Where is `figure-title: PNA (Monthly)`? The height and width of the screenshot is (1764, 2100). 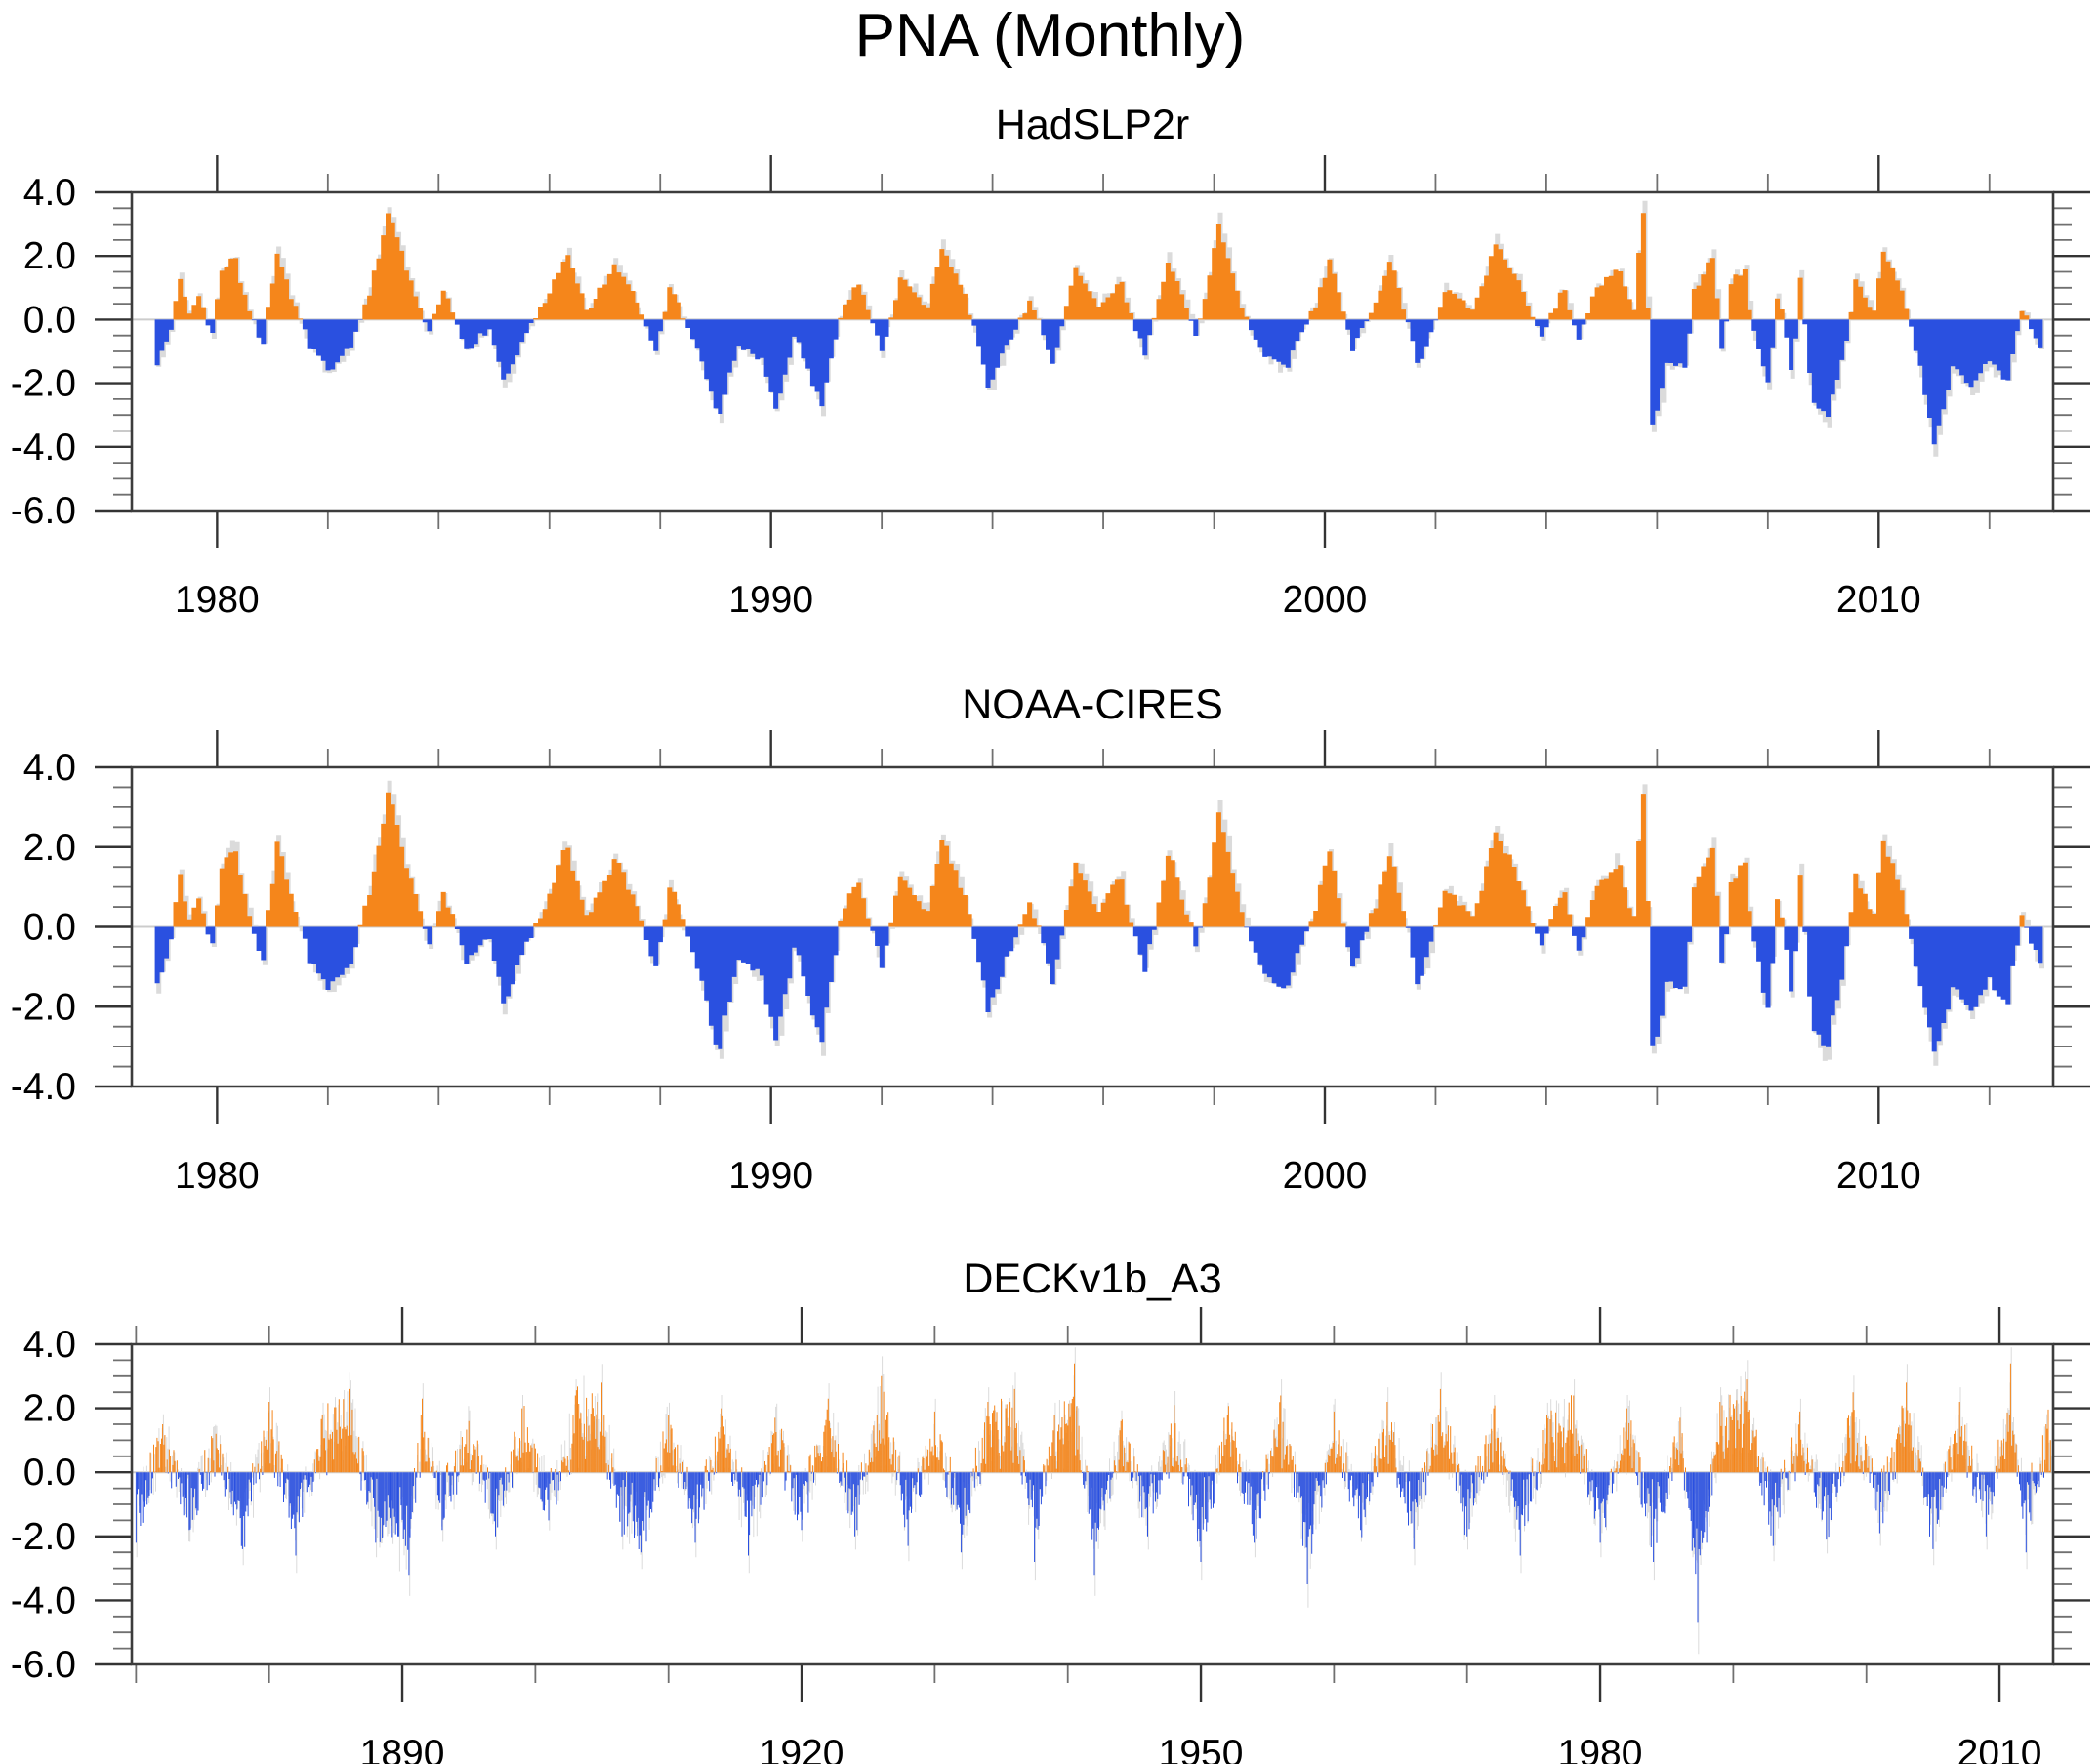 figure-title: PNA (Monthly) is located at coordinates (1050, 35).